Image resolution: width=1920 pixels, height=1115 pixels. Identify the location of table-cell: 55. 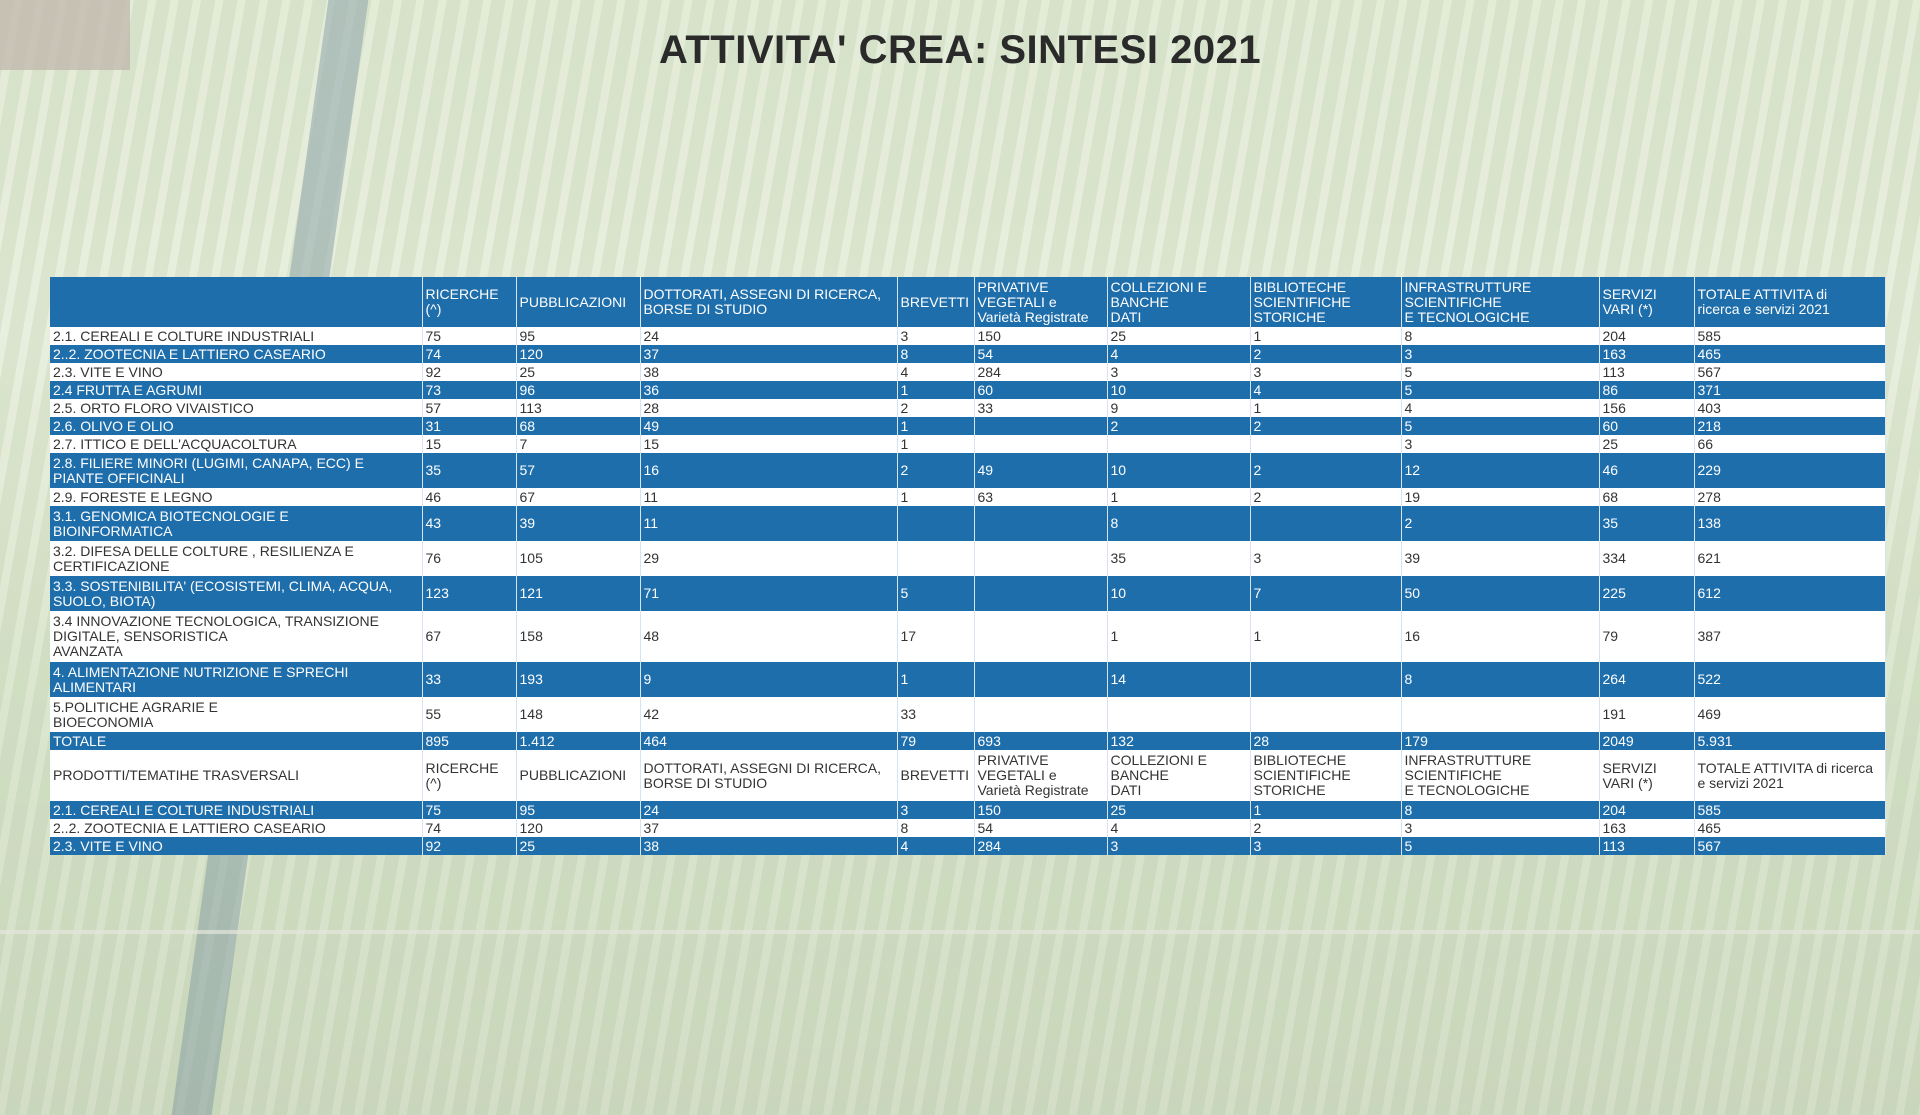
(469, 714).